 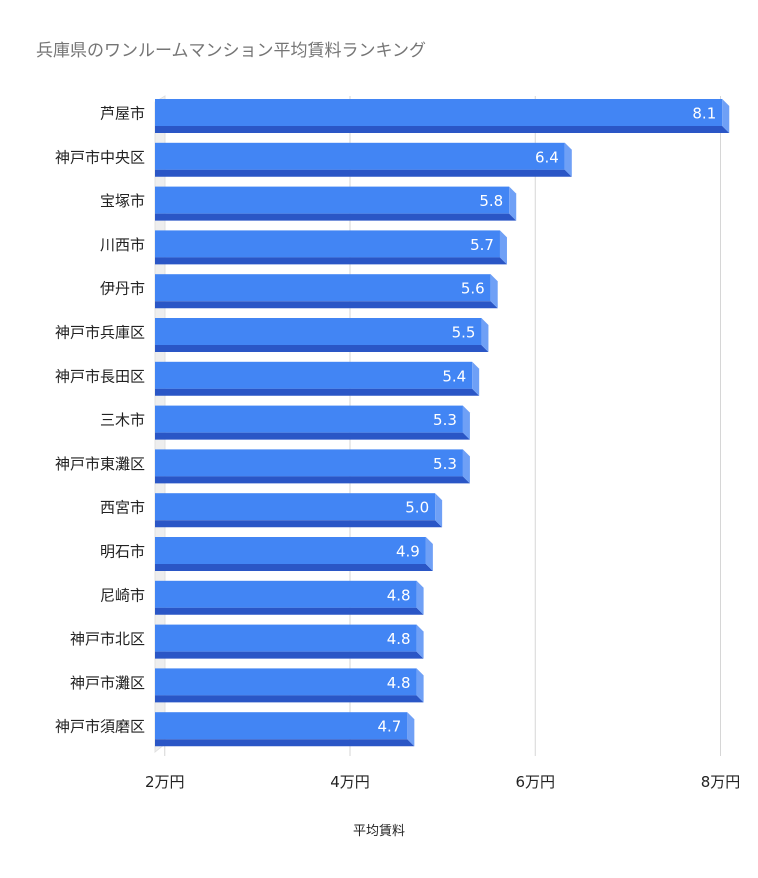 I want to click on x-tick-label: 8万円, so click(x=721, y=782).